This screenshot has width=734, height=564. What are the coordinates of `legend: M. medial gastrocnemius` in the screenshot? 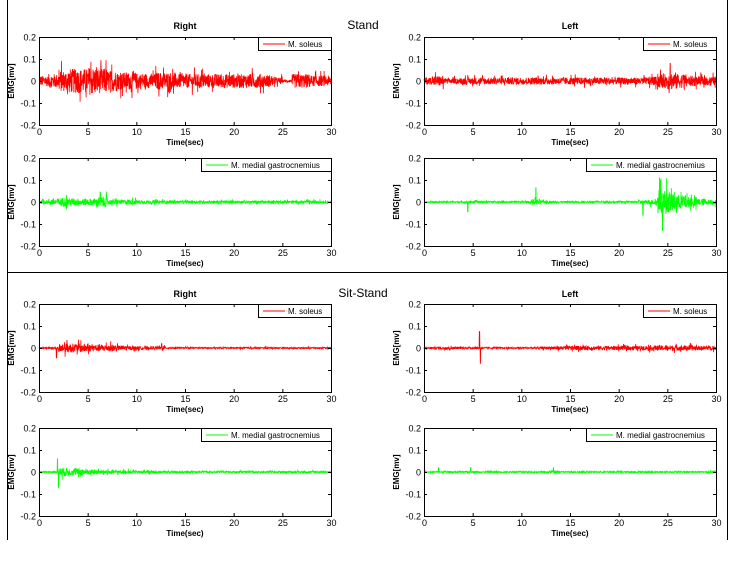 It's located at (266, 165).